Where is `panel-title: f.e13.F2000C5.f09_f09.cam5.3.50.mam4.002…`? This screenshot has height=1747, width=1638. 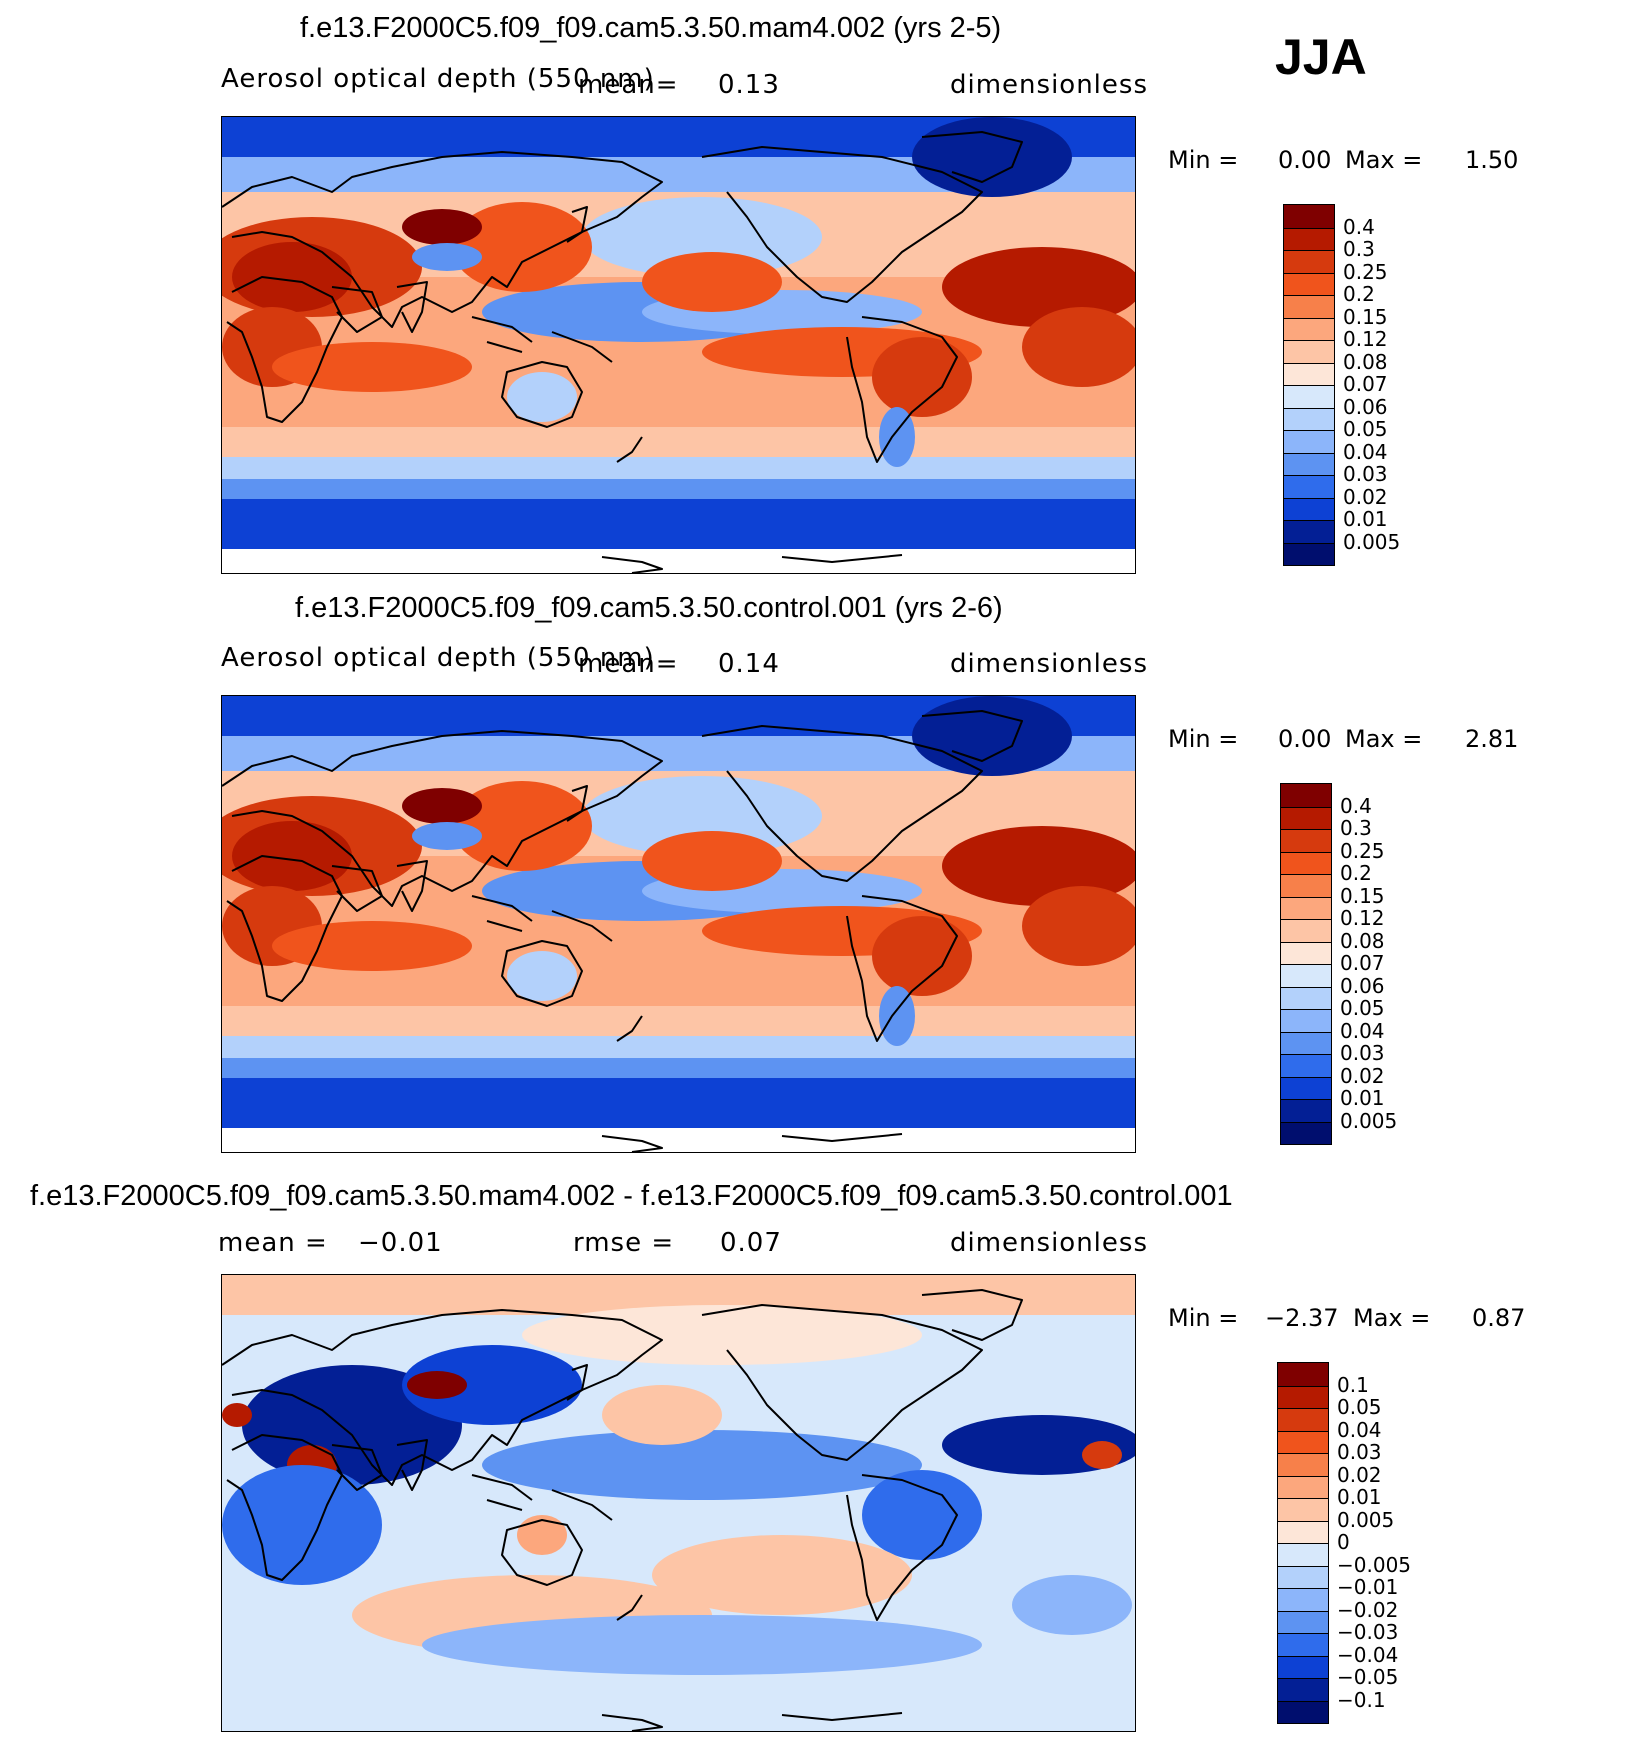 panel-title: f.e13.F2000C5.f09_f09.cam5.3.50.mam4.002… is located at coordinates (651, 28).